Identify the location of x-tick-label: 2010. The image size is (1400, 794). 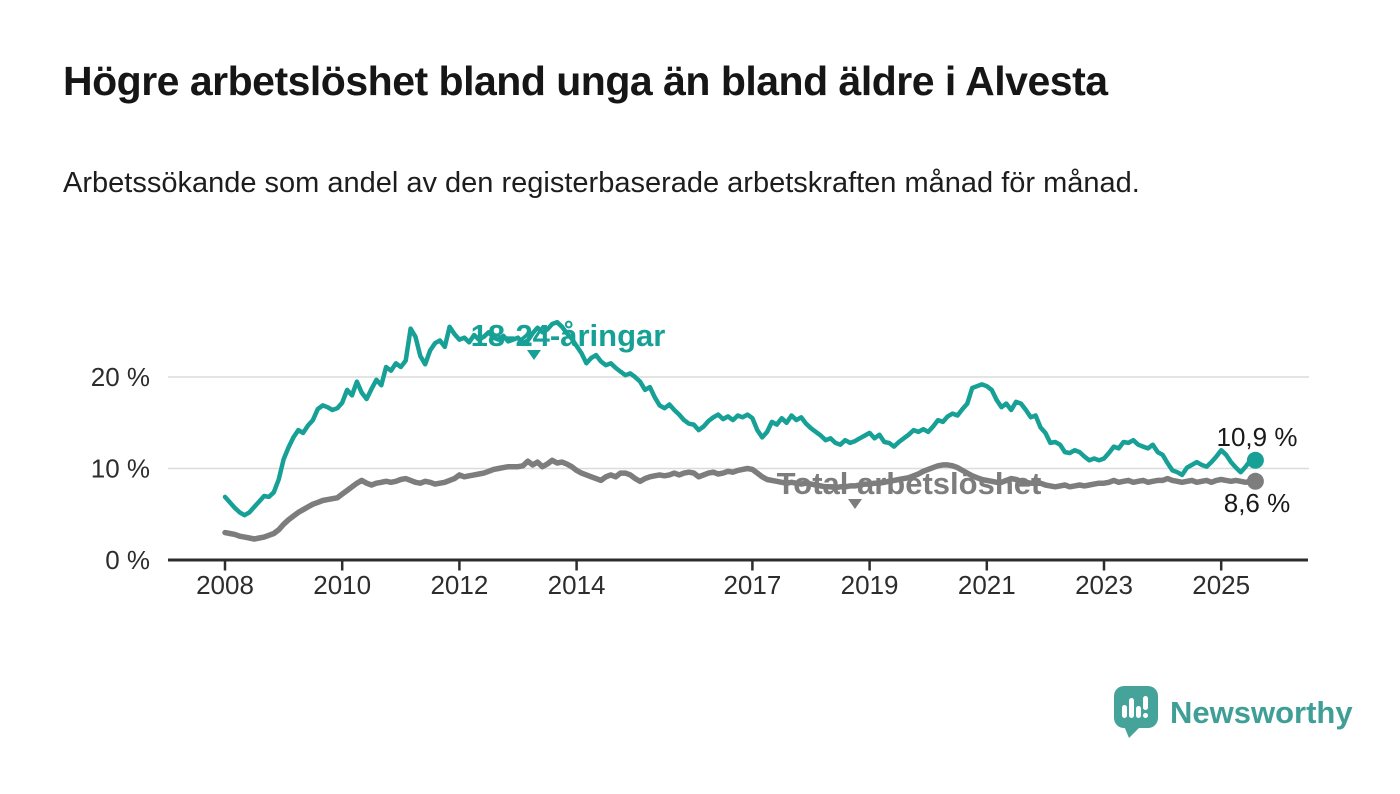
(342, 585).